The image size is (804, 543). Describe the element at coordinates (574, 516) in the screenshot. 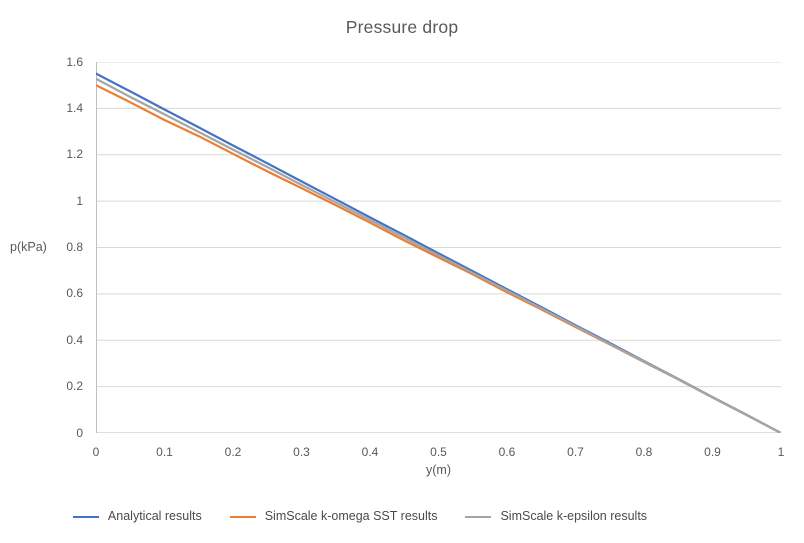

I see `legend-label: SimScale k-epsilon results` at that location.